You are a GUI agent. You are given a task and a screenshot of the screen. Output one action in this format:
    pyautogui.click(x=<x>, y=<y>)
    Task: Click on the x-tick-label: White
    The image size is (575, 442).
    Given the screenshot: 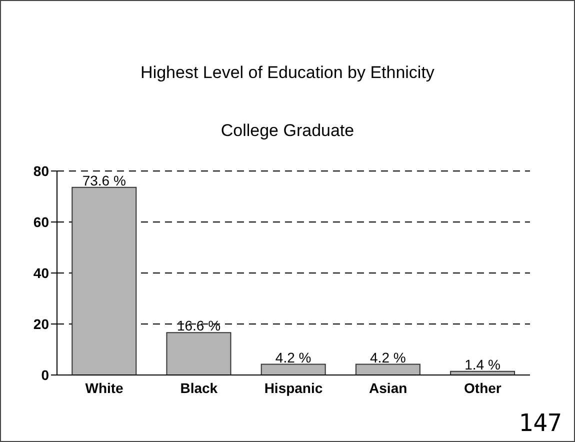 What is the action you would take?
    pyautogui.click(x=104, y=388)
    